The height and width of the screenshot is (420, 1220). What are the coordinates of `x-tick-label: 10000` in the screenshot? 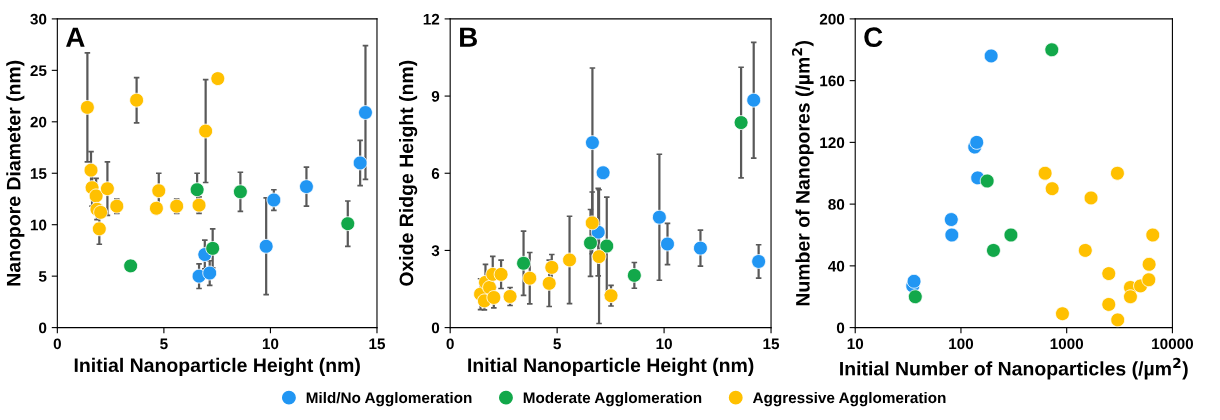 It's located at (1173, 344).